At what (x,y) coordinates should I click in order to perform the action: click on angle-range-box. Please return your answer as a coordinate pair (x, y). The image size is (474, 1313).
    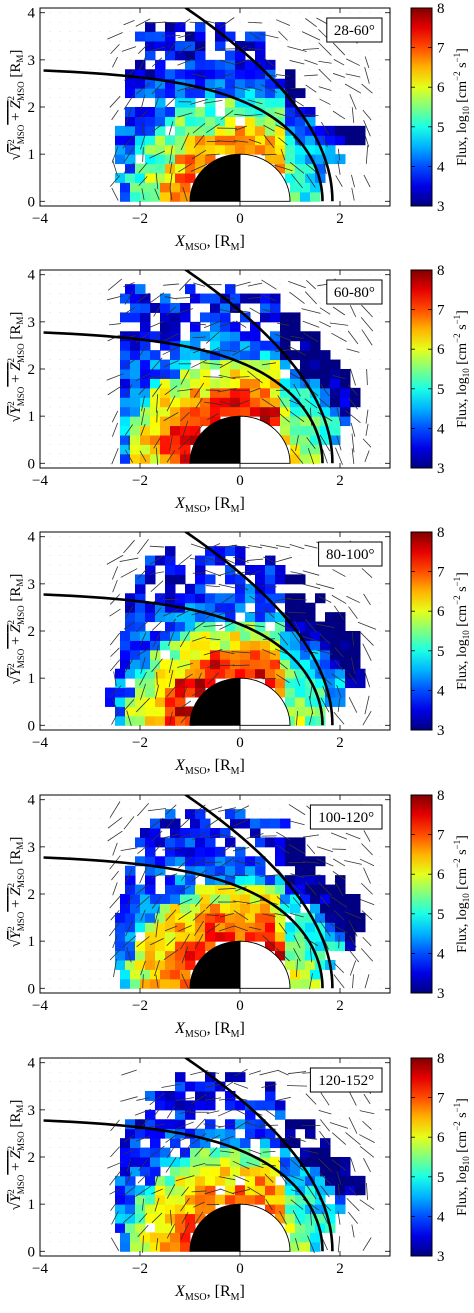
    Looking at the image, I should click on (354, 30).